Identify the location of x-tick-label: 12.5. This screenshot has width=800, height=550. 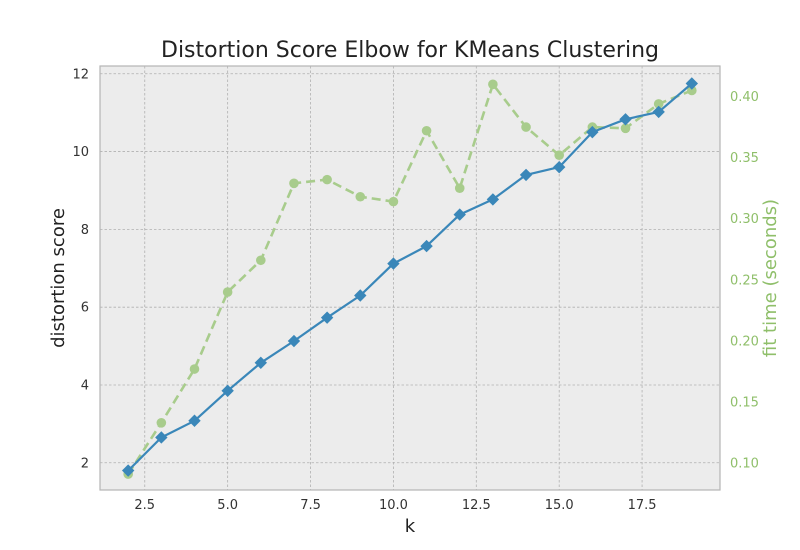
(476, 505).